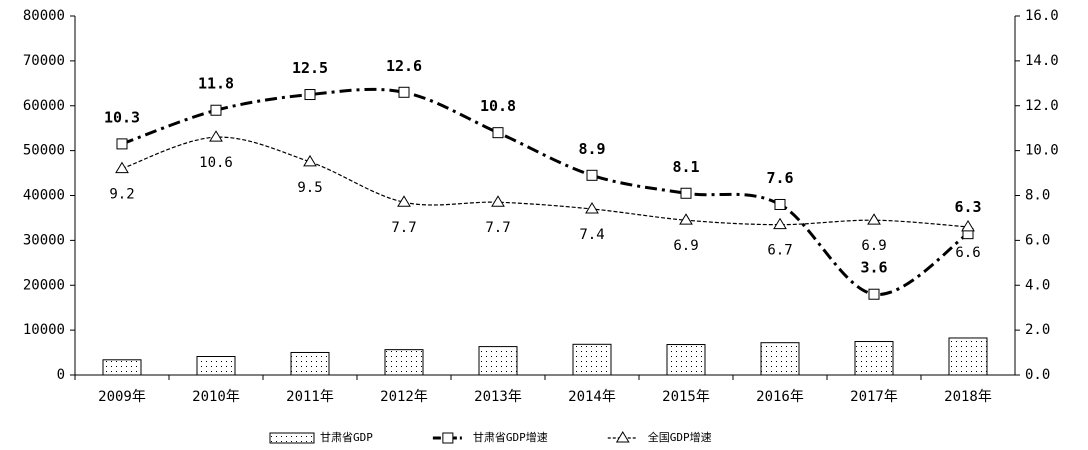  What do you see at coordinates (1042, 151) in the screenshot?
I see `y2-tick-label: 10.0` at bounding box center [1042, 151].